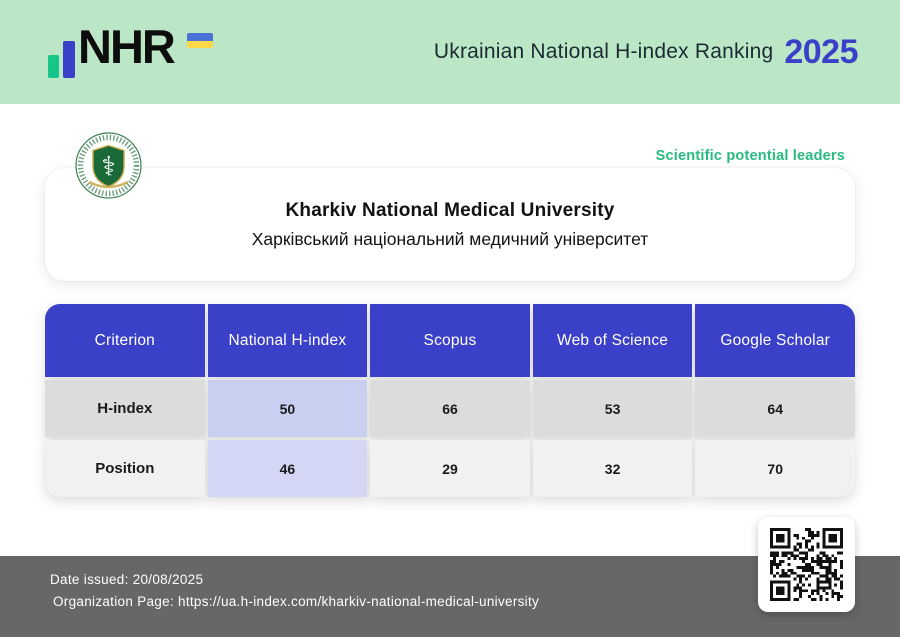  I want to click on cell-position-national: 46, so click(287, 468).